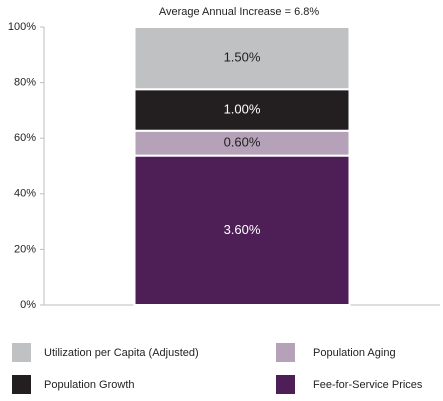 This screenshot has width=443, height=401. Describe the element at coordinates (239, 12) in the screenshot. I see `chart-title: Average Annual Increase = 6.8%` at that location.